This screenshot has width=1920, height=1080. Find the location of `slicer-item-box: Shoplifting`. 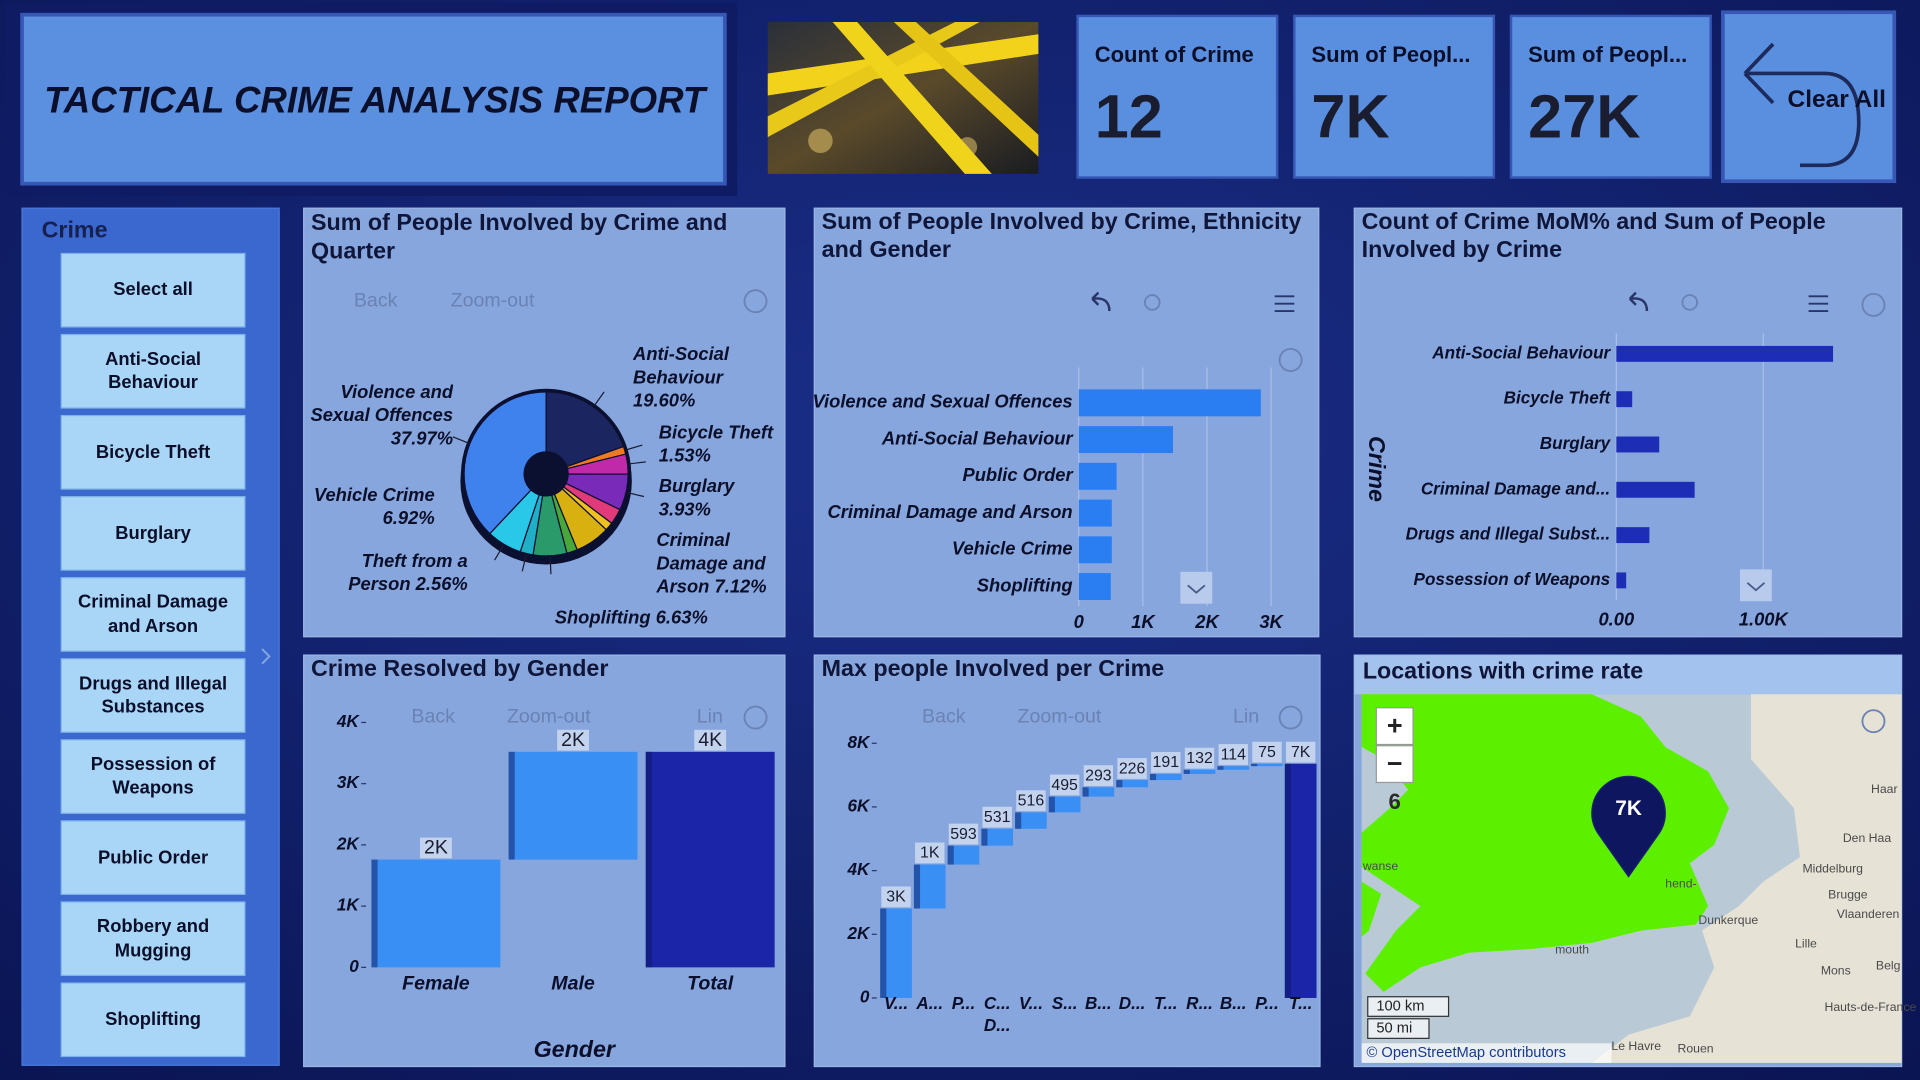

slicer-item-box: Shoplifting is located at coordinates (153, 1019).